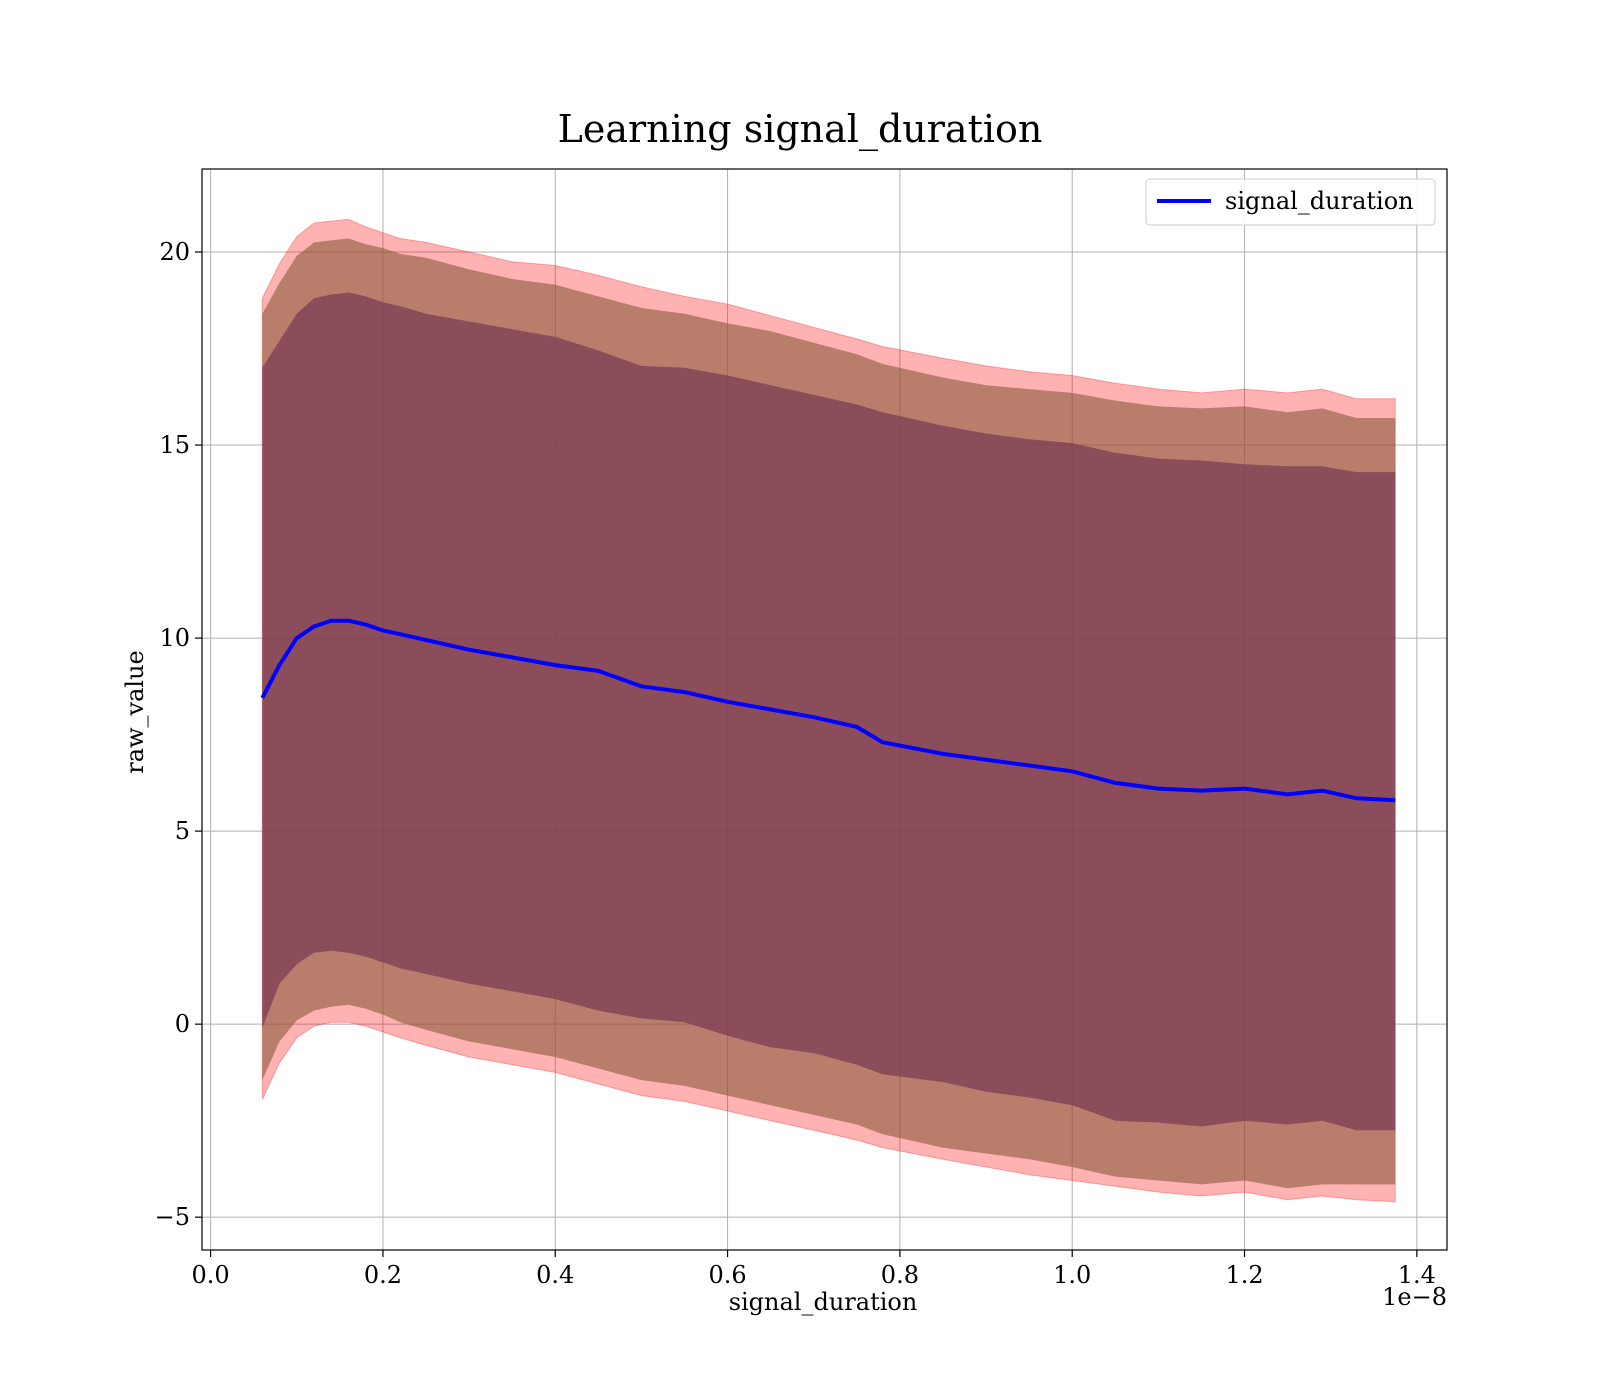  What do you see at coordinates (800, 129) in the screenshot?
I see `chart-title: Learning signal_duration` at bounding box center [800, 129].